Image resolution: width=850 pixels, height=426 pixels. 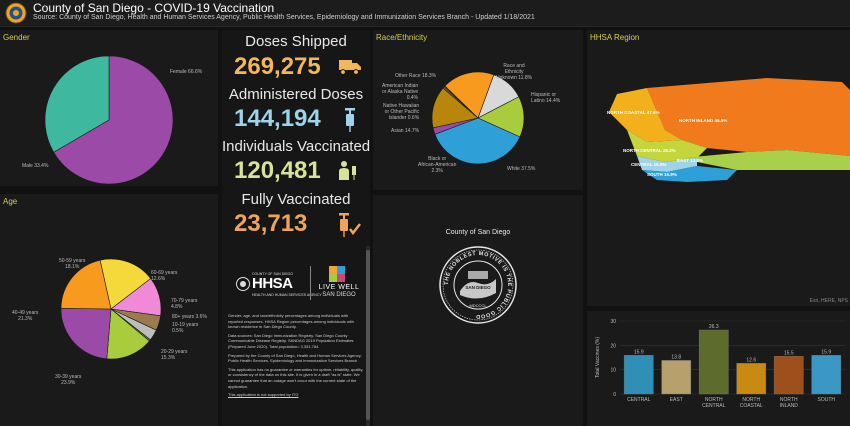 What do you see at coordinates (184, 304) in the screenshot?
I see `age-label-70-79: 70-79 years 4.8%` at bounding box center [184, 304].